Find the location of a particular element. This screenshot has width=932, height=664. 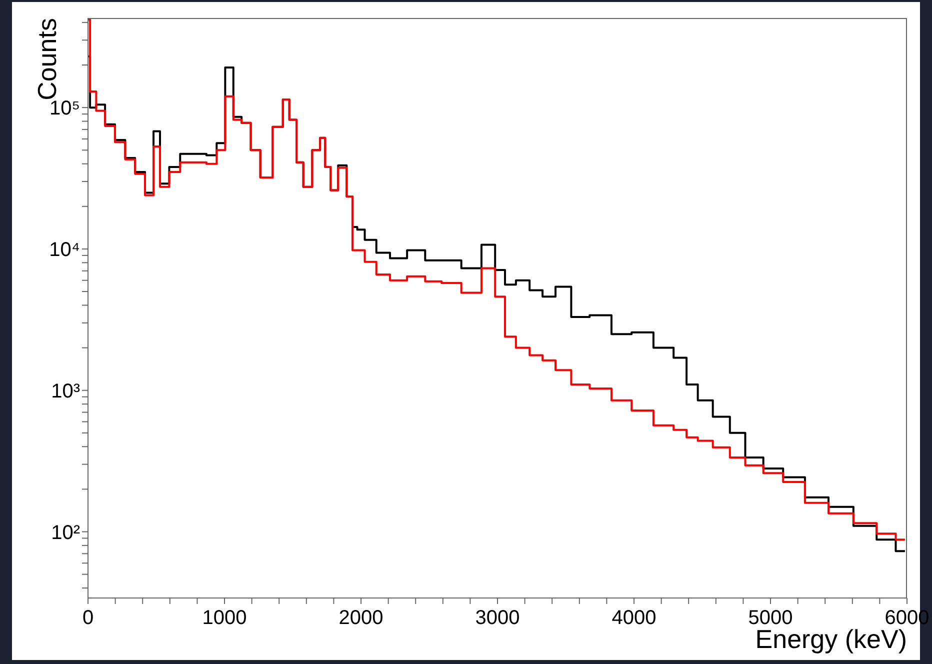

y-tick-label: 10⁴ is located at coordinates (64, 249).